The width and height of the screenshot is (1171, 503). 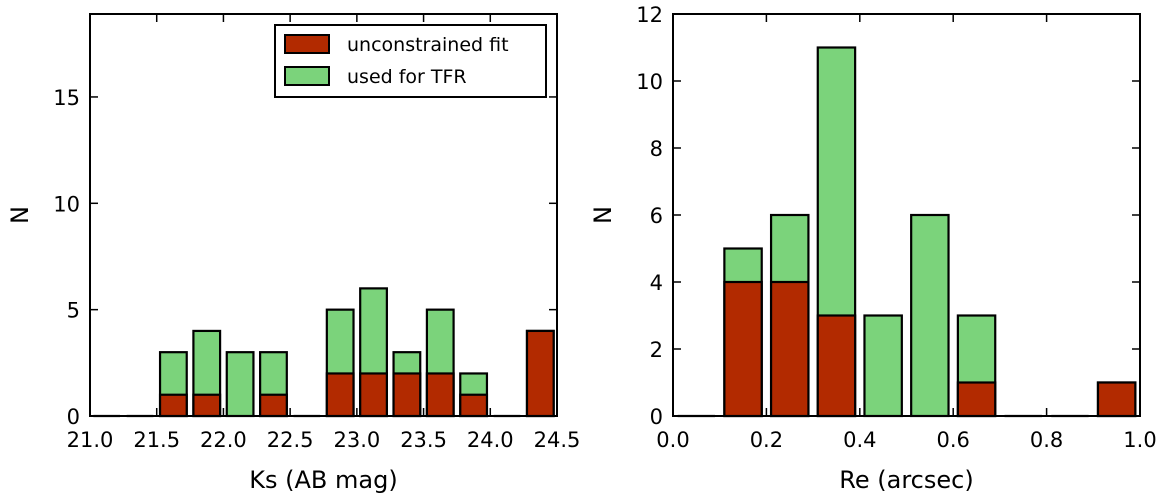 I want to click on y-tick-label: 5, so click(x=73, y=311).